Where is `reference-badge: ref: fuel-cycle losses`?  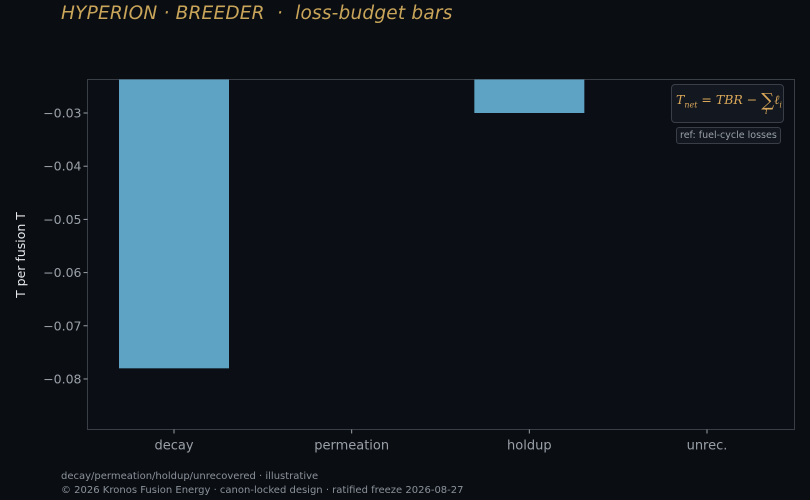
reference-badge: ref: fuel-cycle losses is located at coordinates (728, 135).